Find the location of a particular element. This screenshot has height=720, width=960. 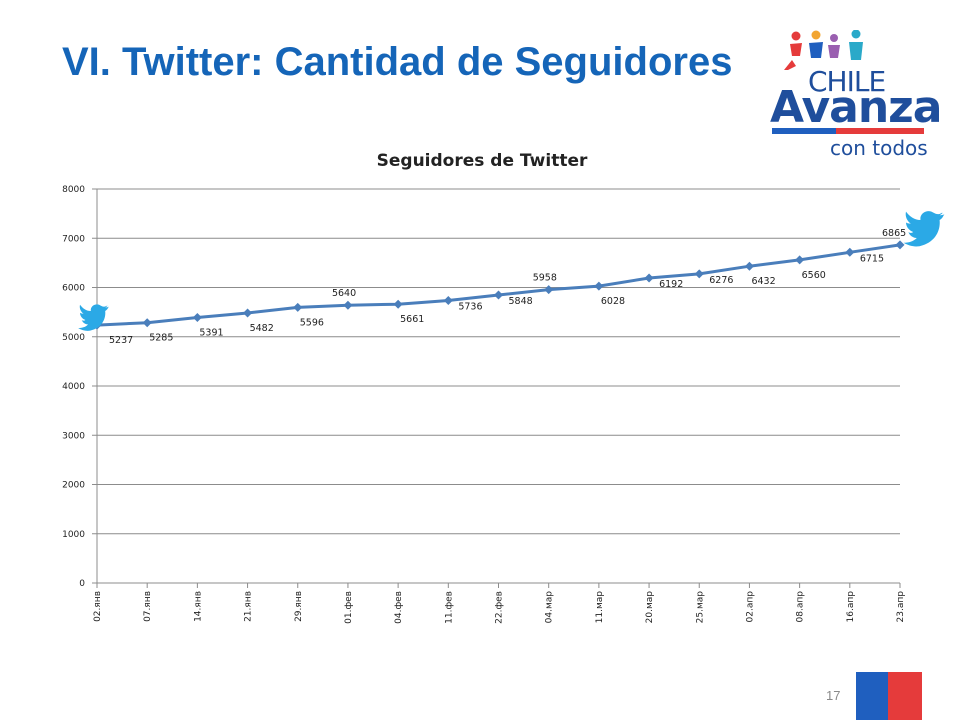

data-label: 6276 is located at coordinates (721, 280).